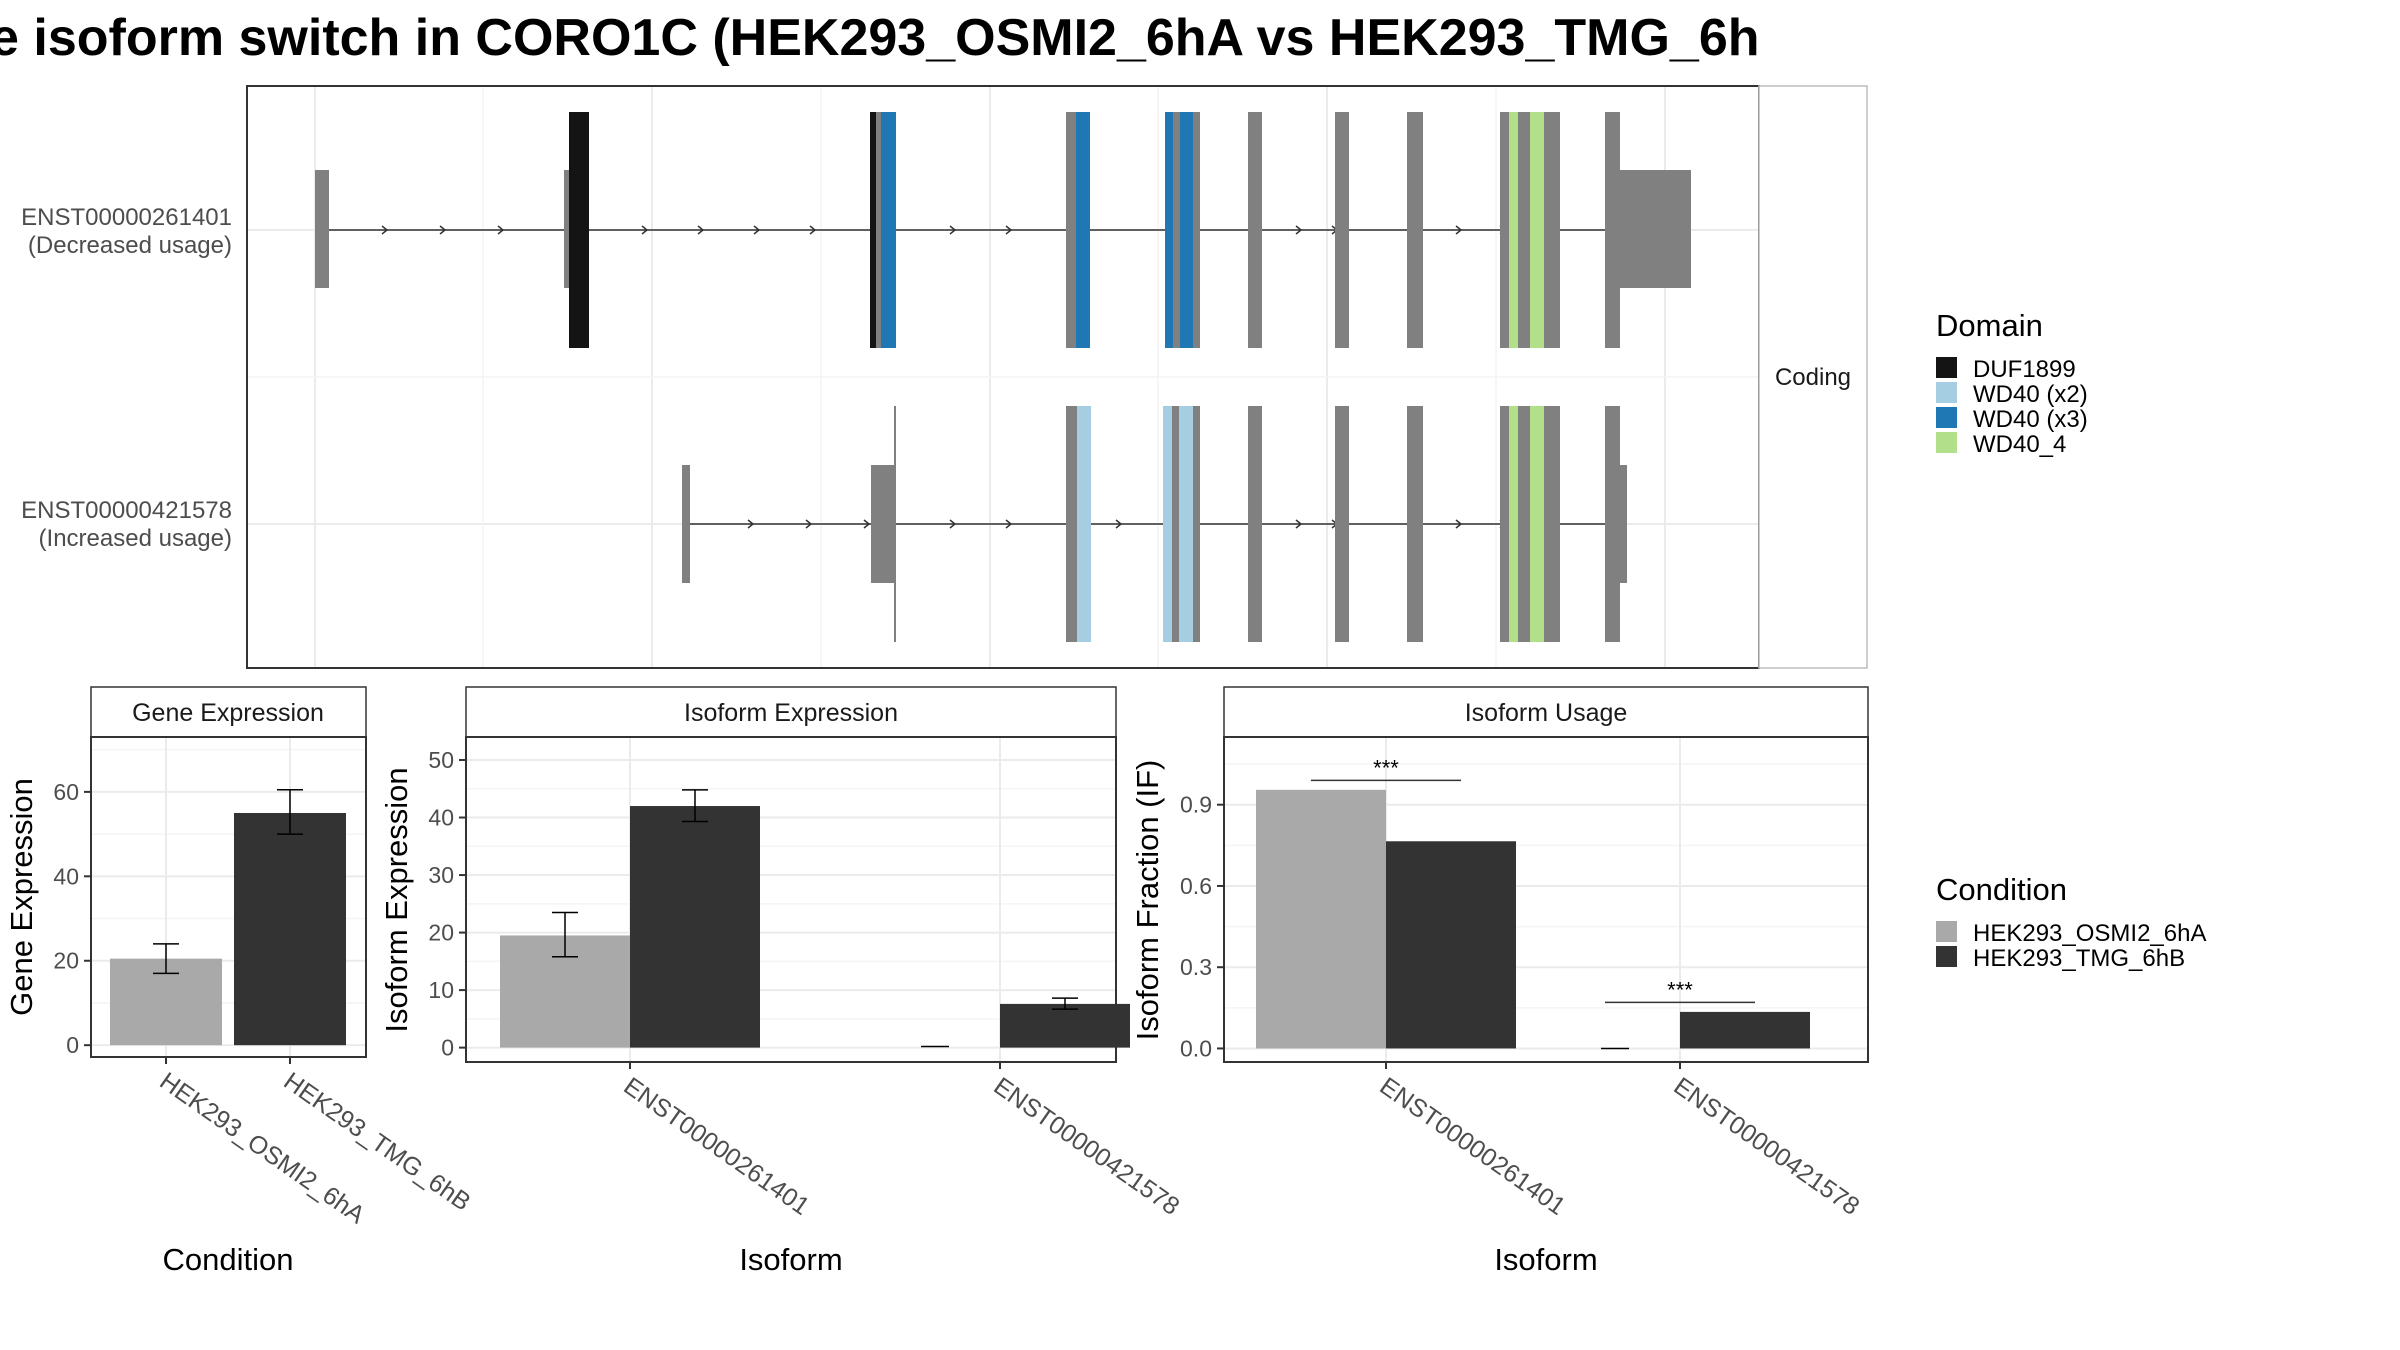 The width and height of the screenshot is (2400, 1350). I want to click on facet-strip, so click(1813, 377).